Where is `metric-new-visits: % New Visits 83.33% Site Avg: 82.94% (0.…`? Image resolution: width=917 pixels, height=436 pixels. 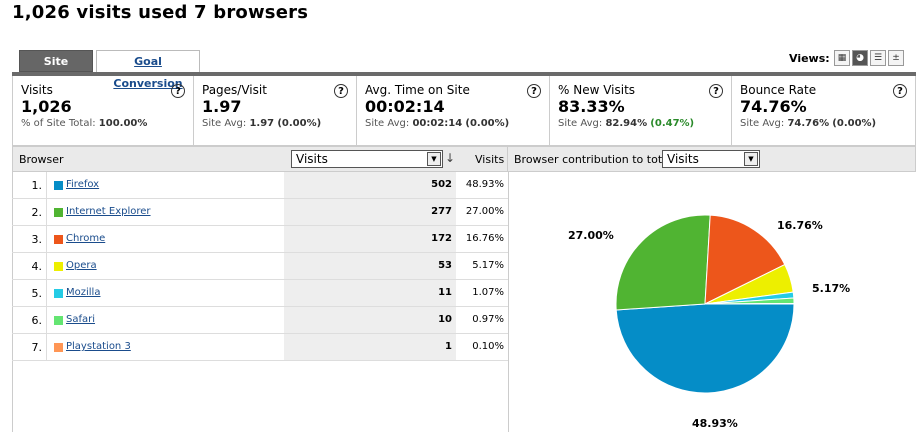 metric-new-visits: % New Visits 83.33% Site Avg: 82.94% (0.… is located at coordinates (641, 110).